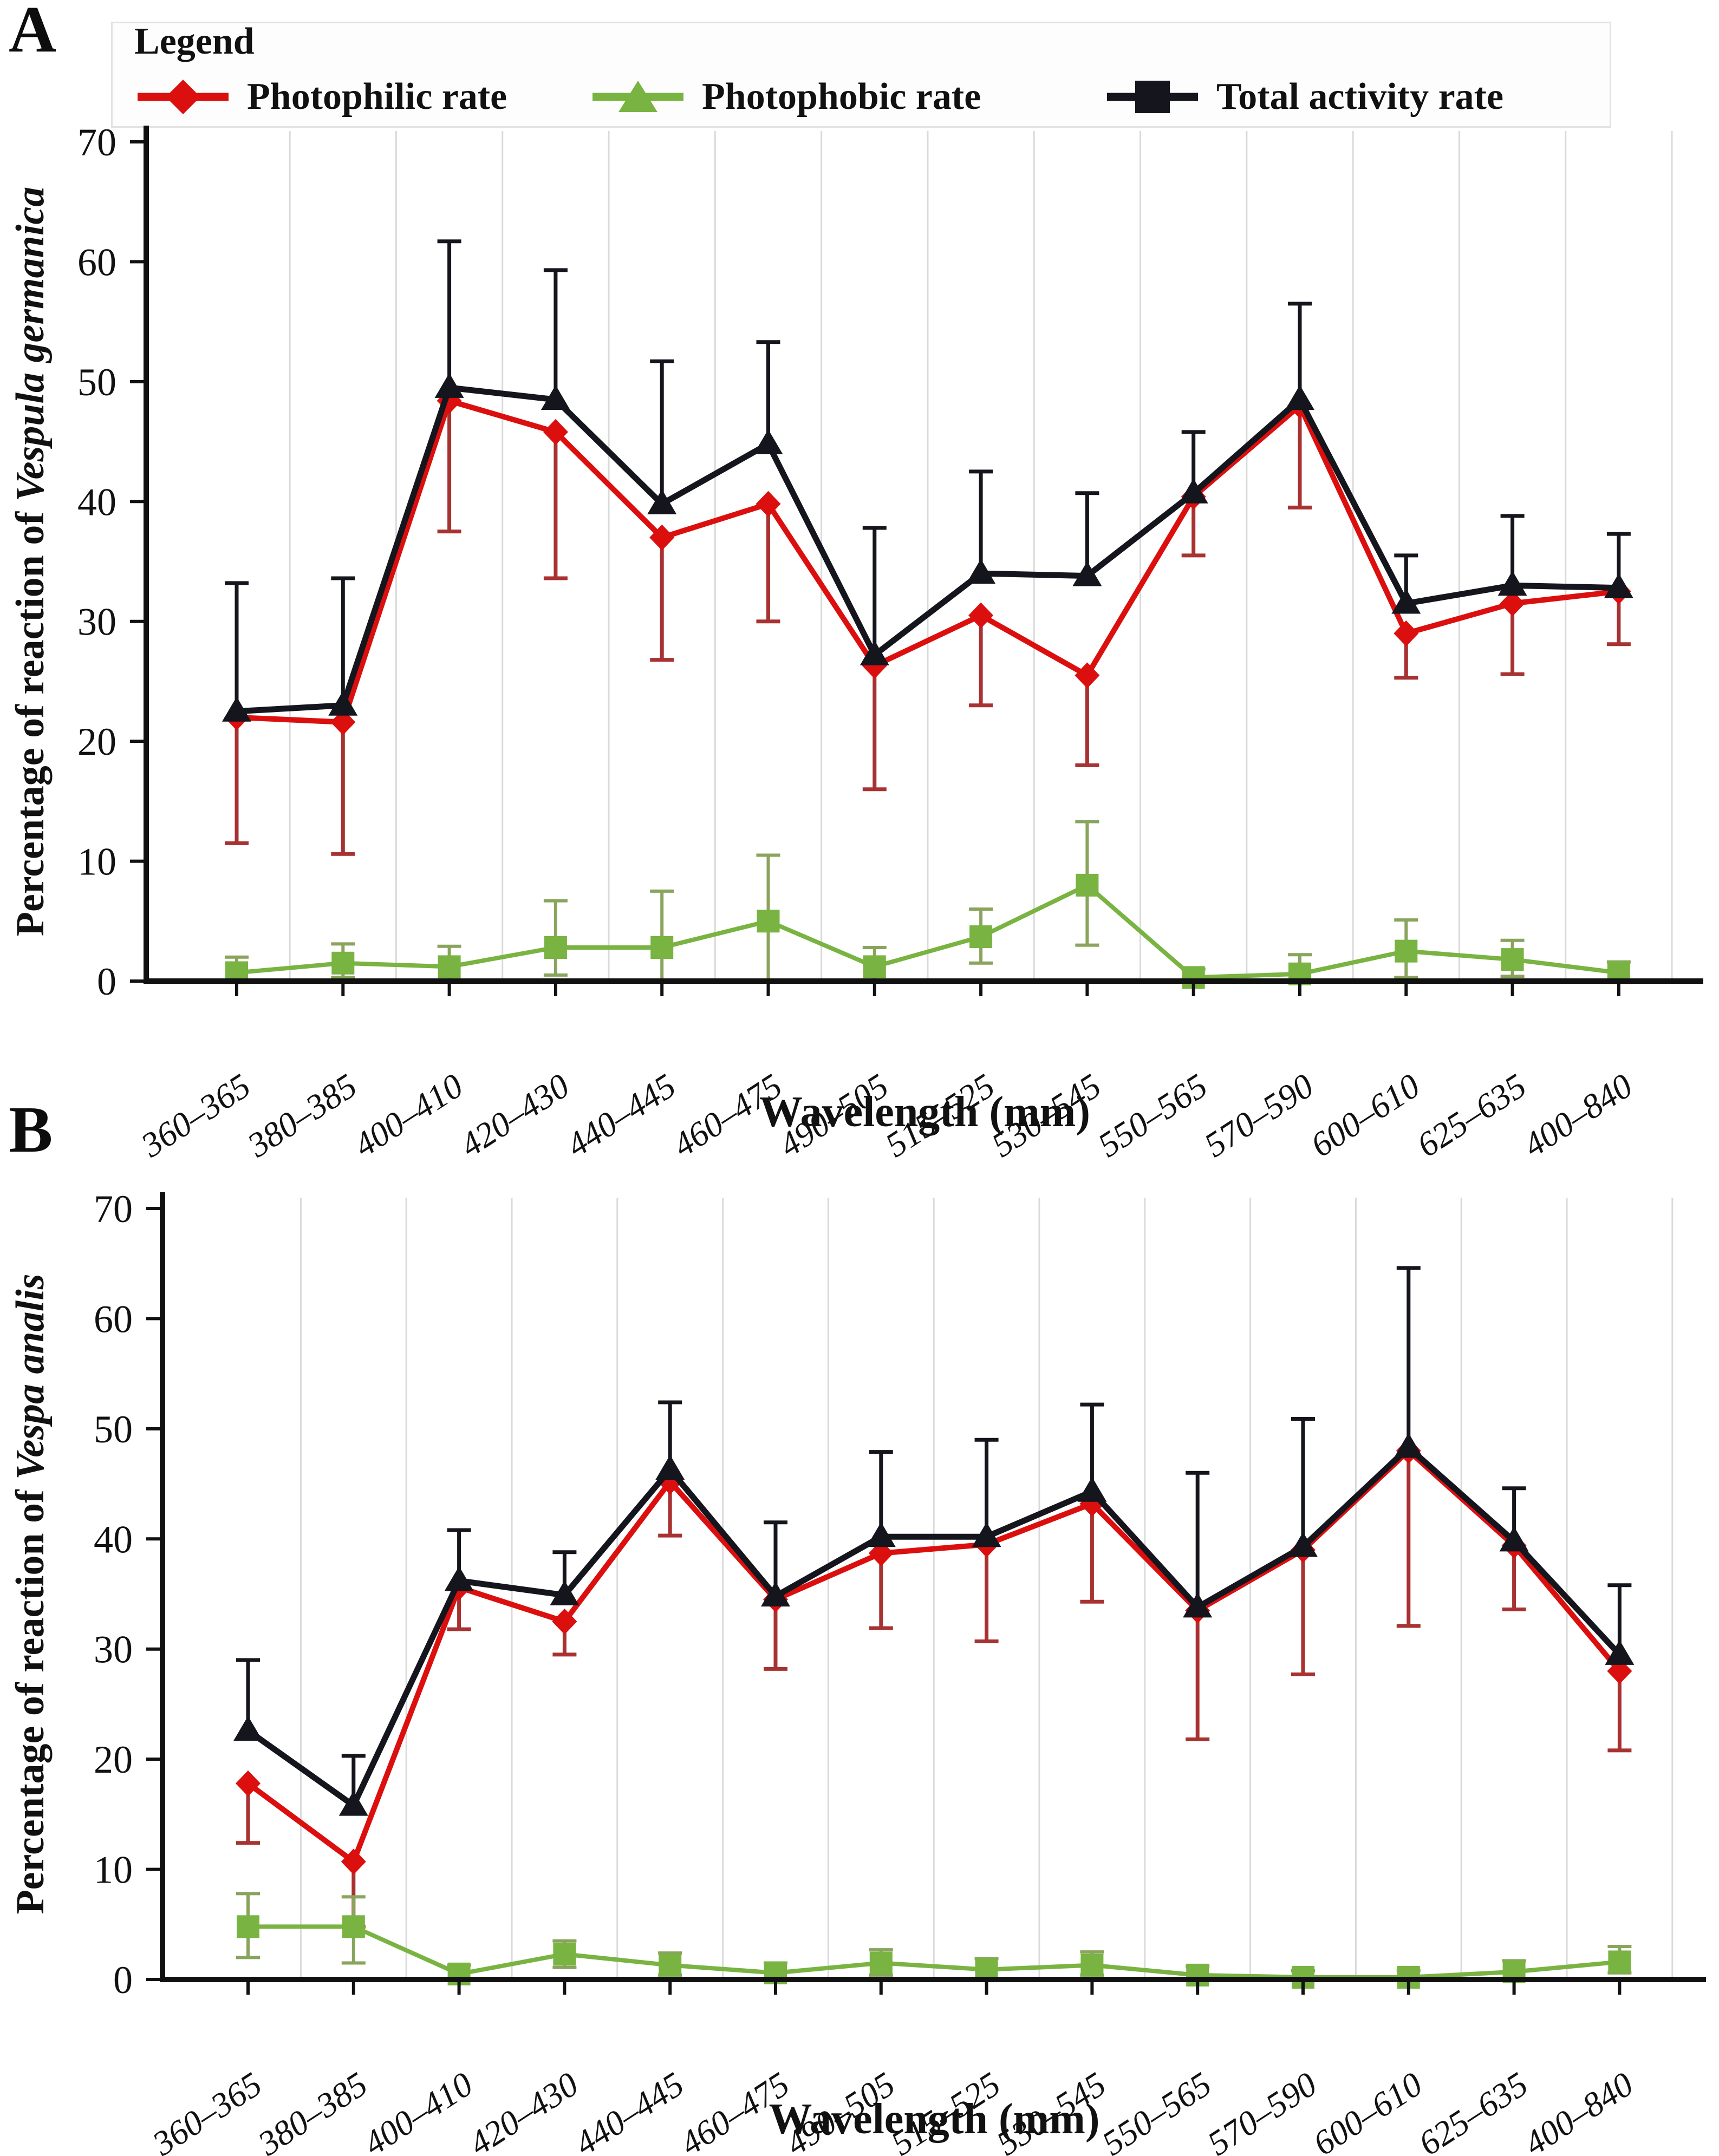  I want to click on y-tick-label: 60, so click(96, 262).